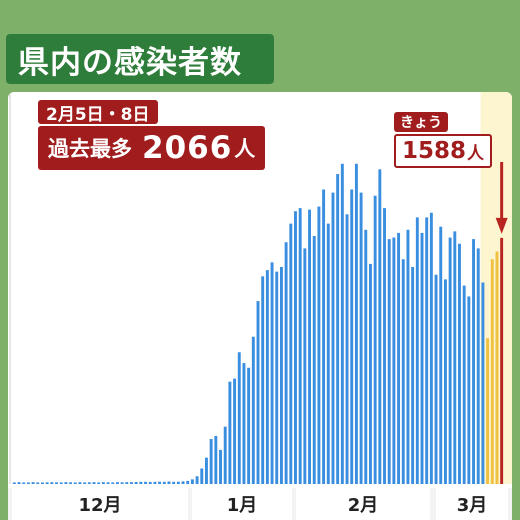 The image size is (520, 520). What do you see at coordinates (501, 225) in the screenshot?
I see `today-pointer` at bounding box center [501, 225].